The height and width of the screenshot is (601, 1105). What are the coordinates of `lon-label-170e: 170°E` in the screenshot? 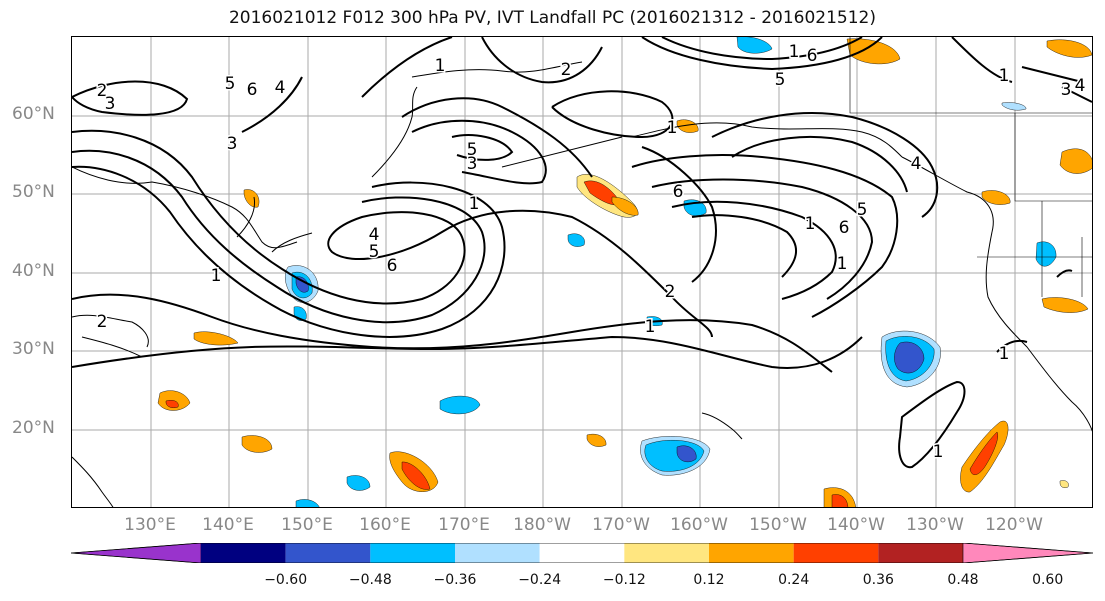 It's located at (464, 525).